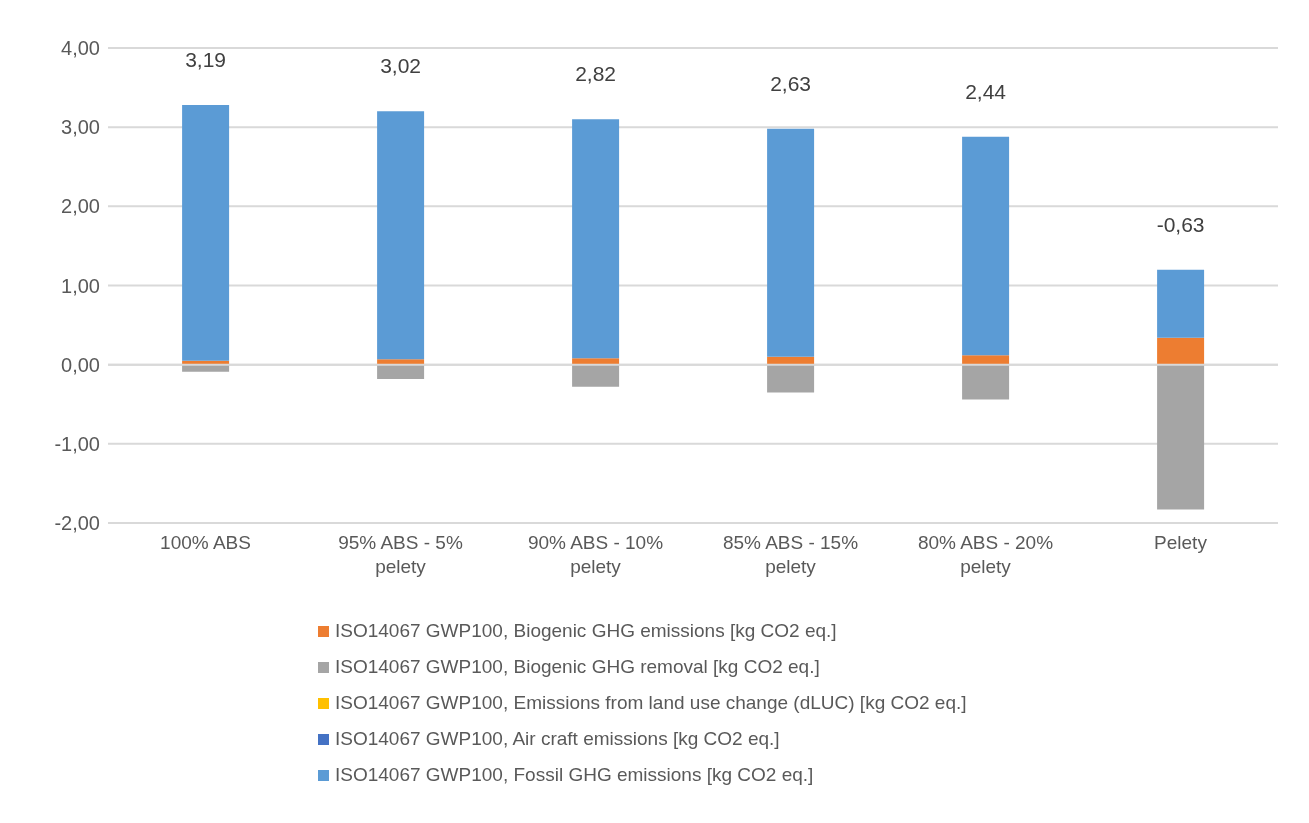  Describe the element at coordinates (206, 59) in the screenshot. I see `total-label: 3,19` at that location.